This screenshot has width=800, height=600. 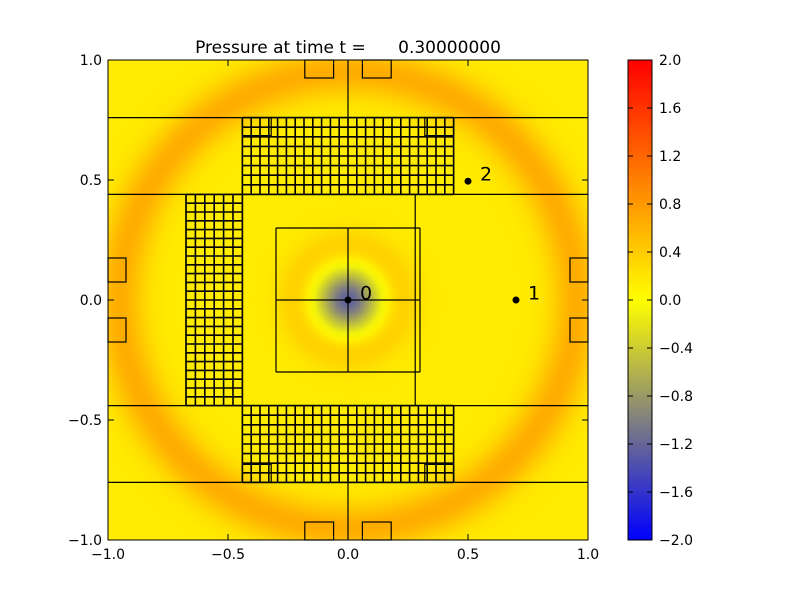 I want to click on colorbar-tick-label: −2.0, so click(x=676, y=541).